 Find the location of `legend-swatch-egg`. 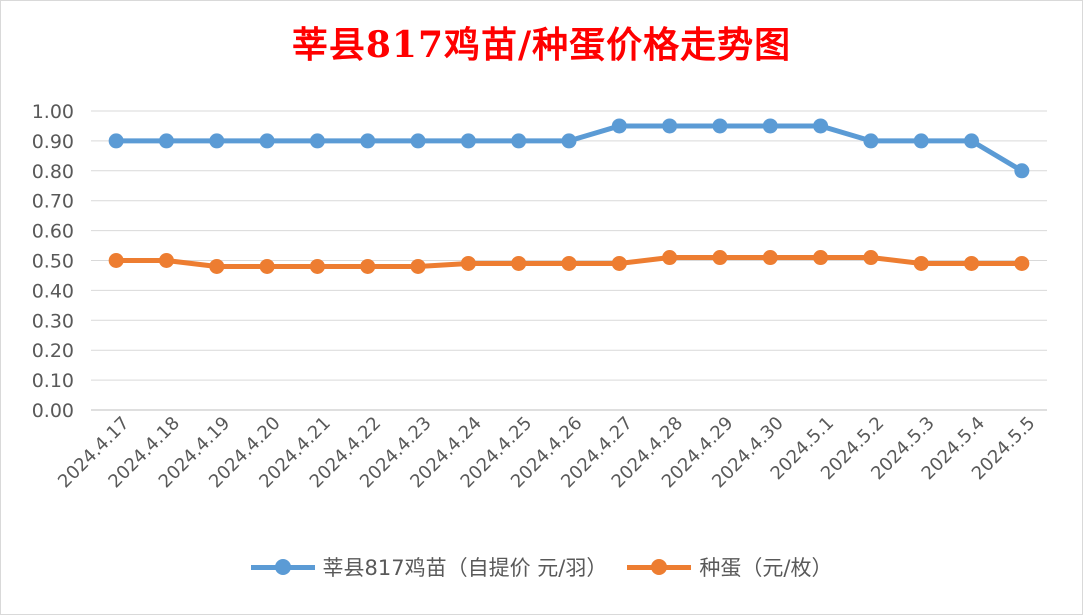

legend-swatch-egg is located at coordinates (659, 567).